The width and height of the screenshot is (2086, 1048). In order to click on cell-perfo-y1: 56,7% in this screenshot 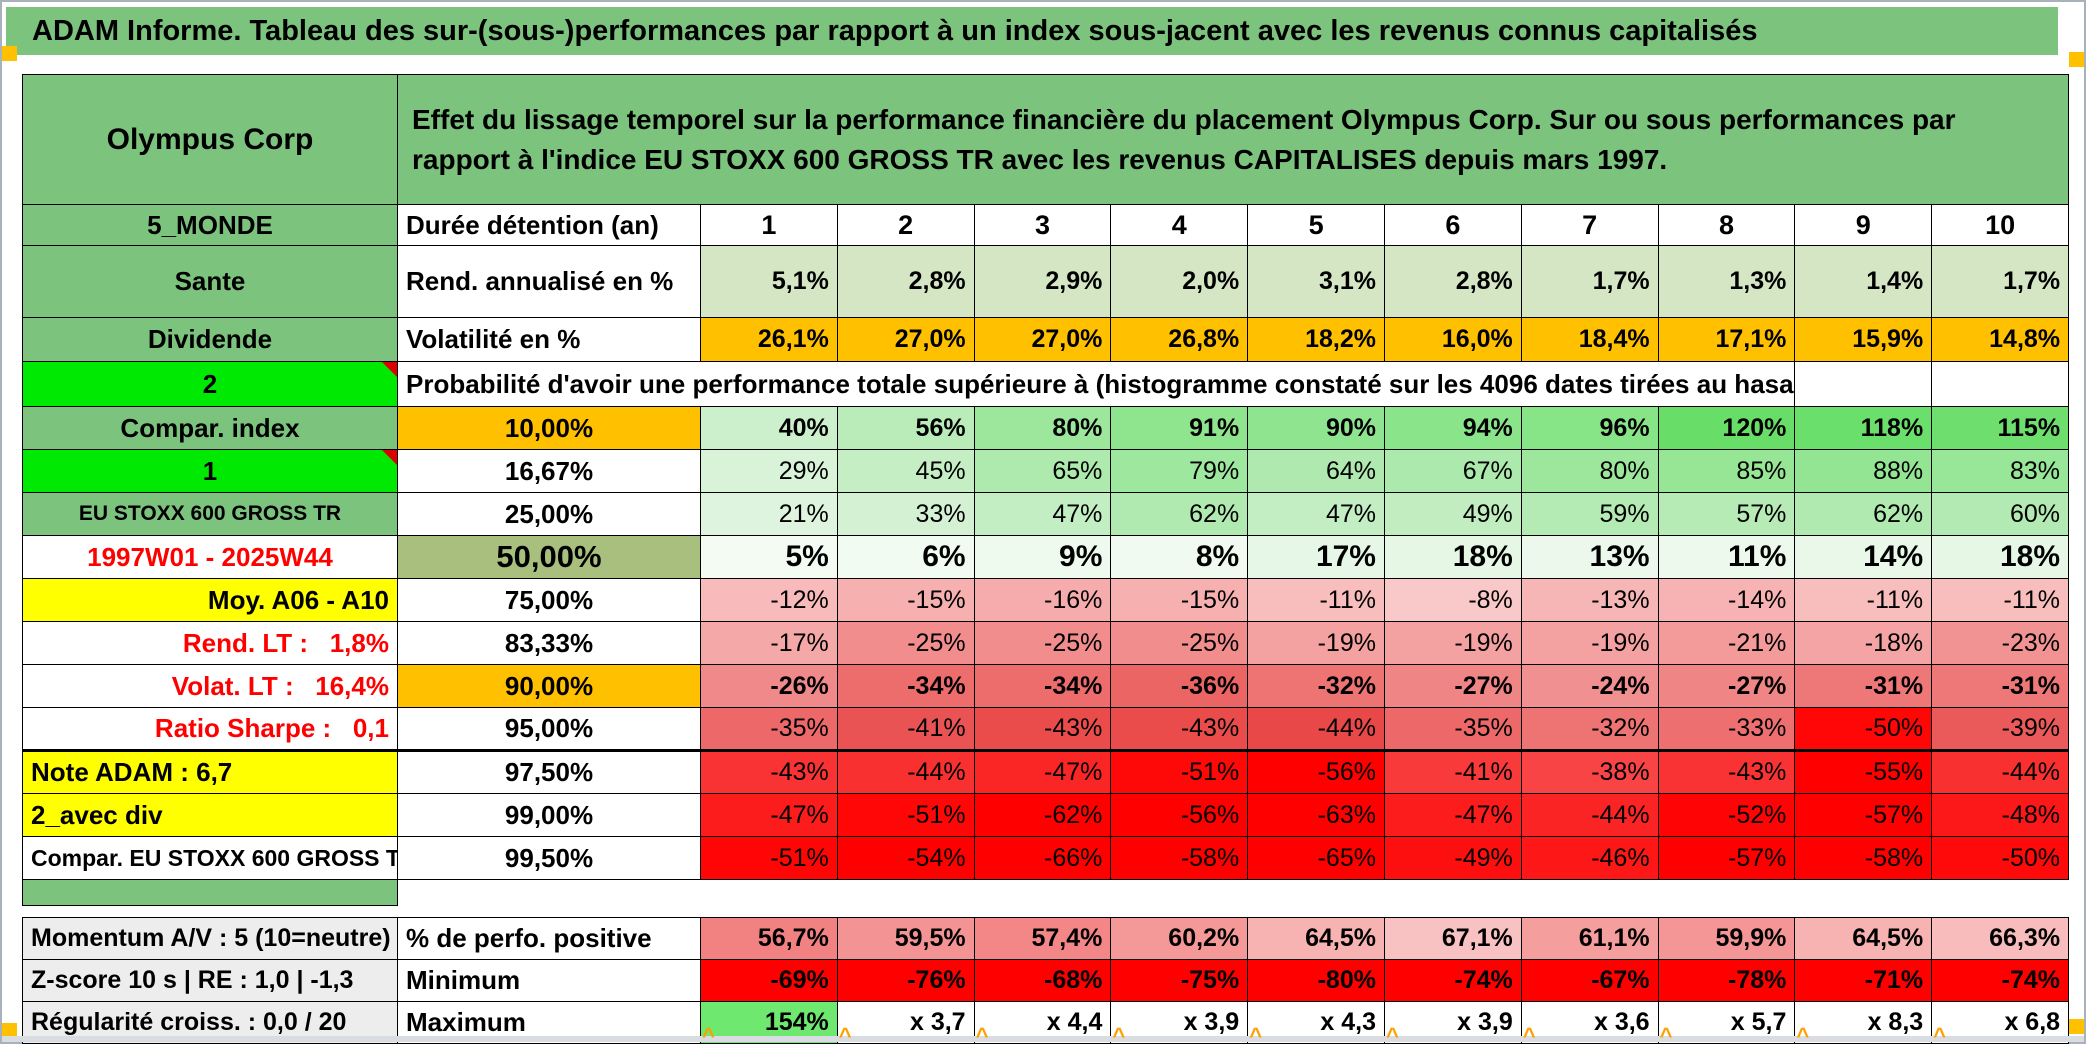, I will do `click(769, 938)`.